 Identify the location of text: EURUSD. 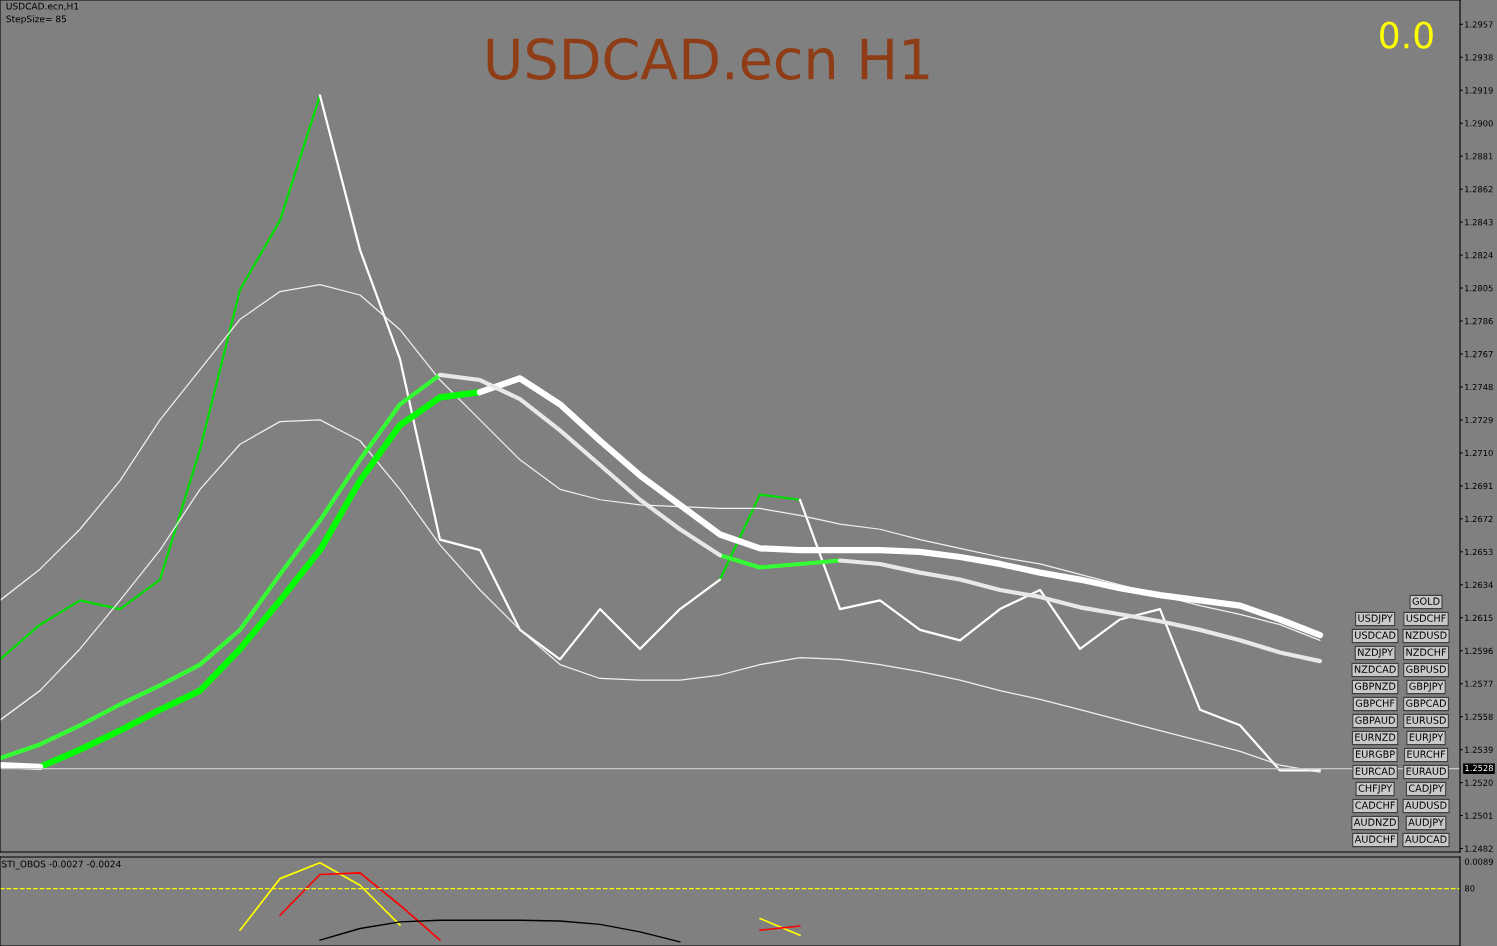
(1426, 720).